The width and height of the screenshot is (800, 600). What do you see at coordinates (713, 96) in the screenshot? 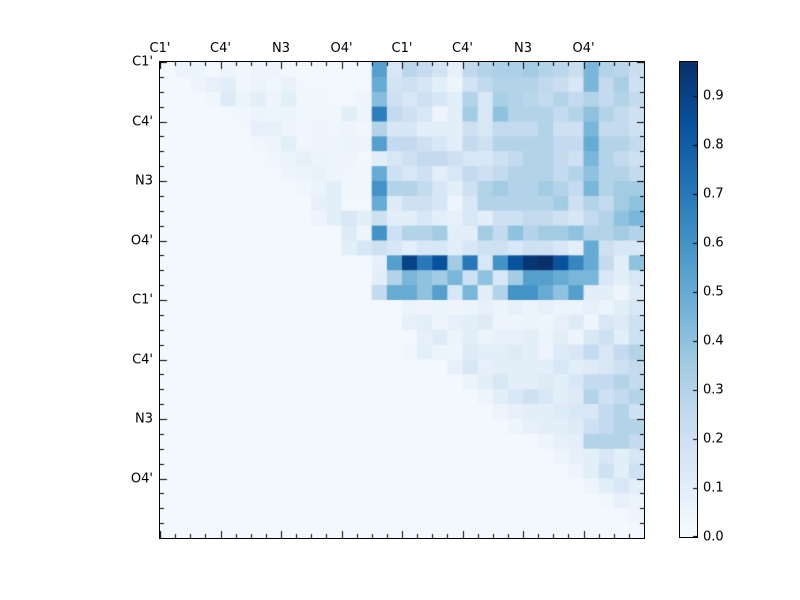
I see `colorbar-tick-label: 0.9` at bounding box center [713, 96].